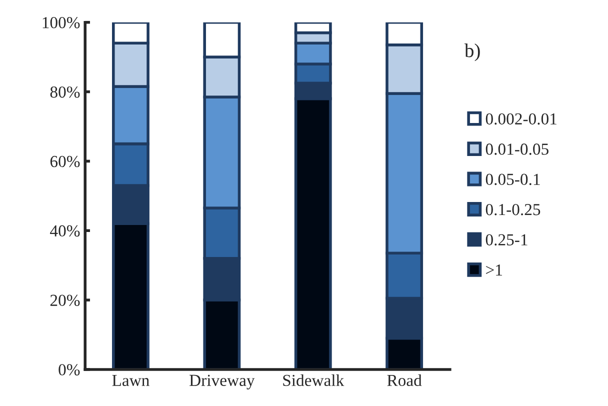 Image resolution: width=608 pixels, height=406 pixels. I want to click on y-tick-label: 80%, so click(65, 92).